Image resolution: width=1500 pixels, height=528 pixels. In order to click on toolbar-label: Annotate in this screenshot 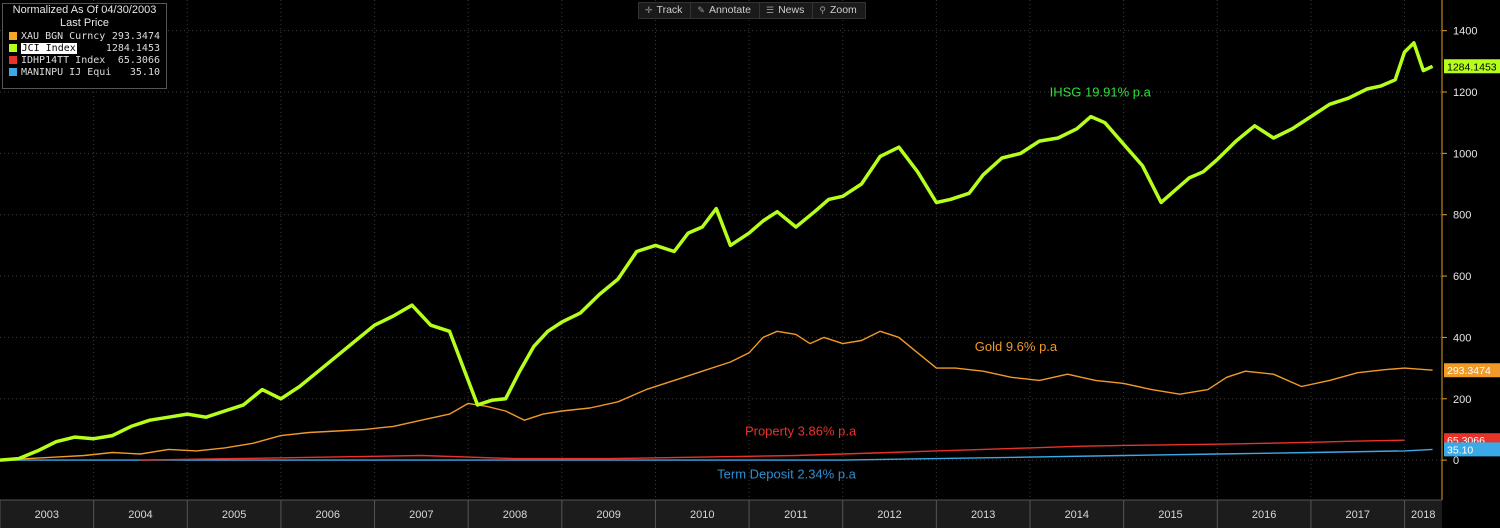, I will do `click(730, 10)`.